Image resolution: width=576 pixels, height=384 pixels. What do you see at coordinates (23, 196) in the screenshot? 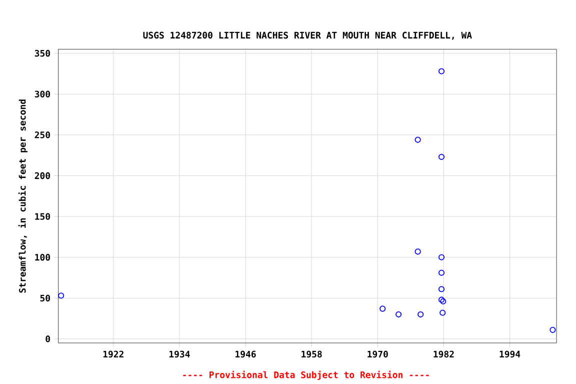
I see `y-axis-title: Streamflow, in cubic feet per second` at bounding box center [23, 196].